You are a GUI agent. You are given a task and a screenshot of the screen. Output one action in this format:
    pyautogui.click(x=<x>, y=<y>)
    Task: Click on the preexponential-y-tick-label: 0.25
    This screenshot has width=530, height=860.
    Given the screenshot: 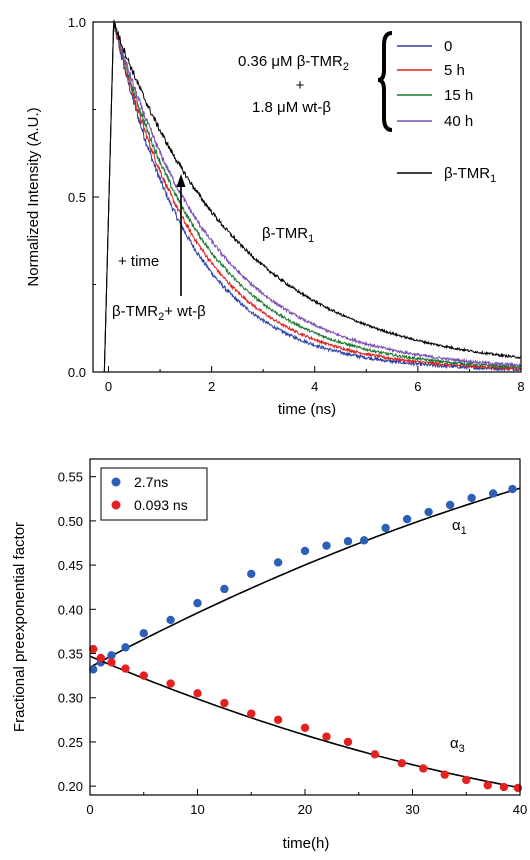 What is the action you would take?
    pyautogui.click(x=70, y=742)
    